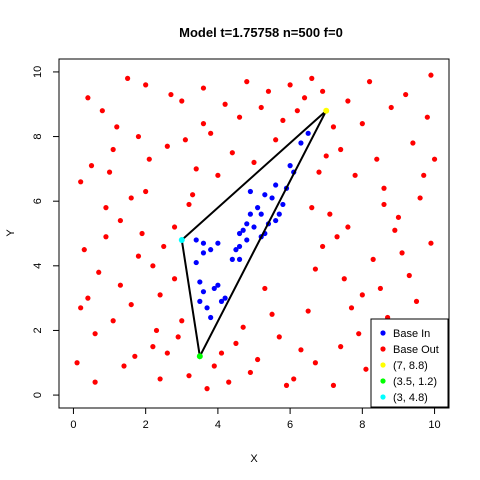  I want to click on x-axis: 0 2 4 6 8 10, so click(255, 419).